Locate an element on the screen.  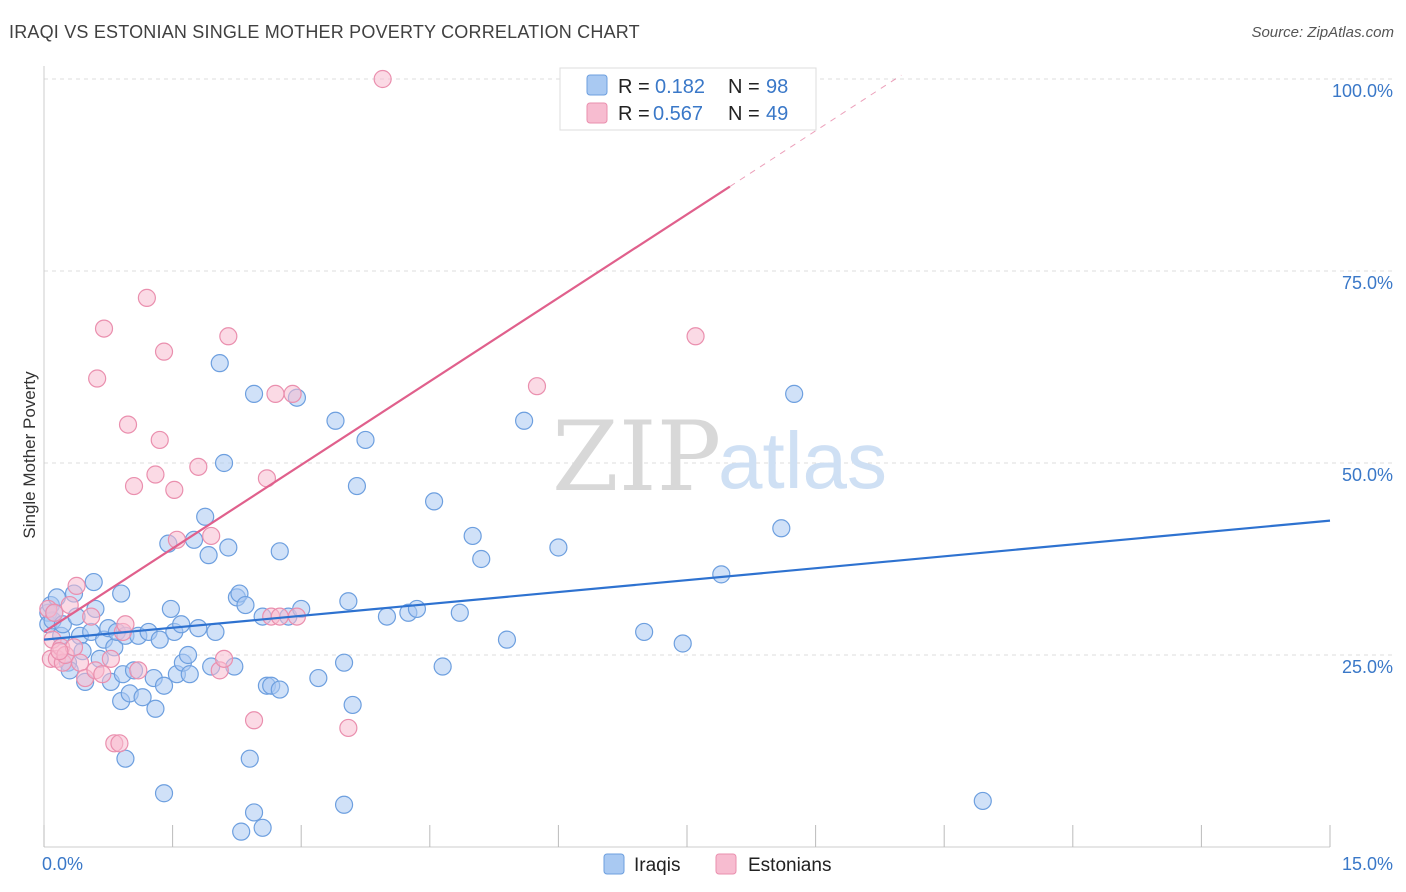
x-tick-labels: 0.0% 15.0% is located at coordinates (717, 864).